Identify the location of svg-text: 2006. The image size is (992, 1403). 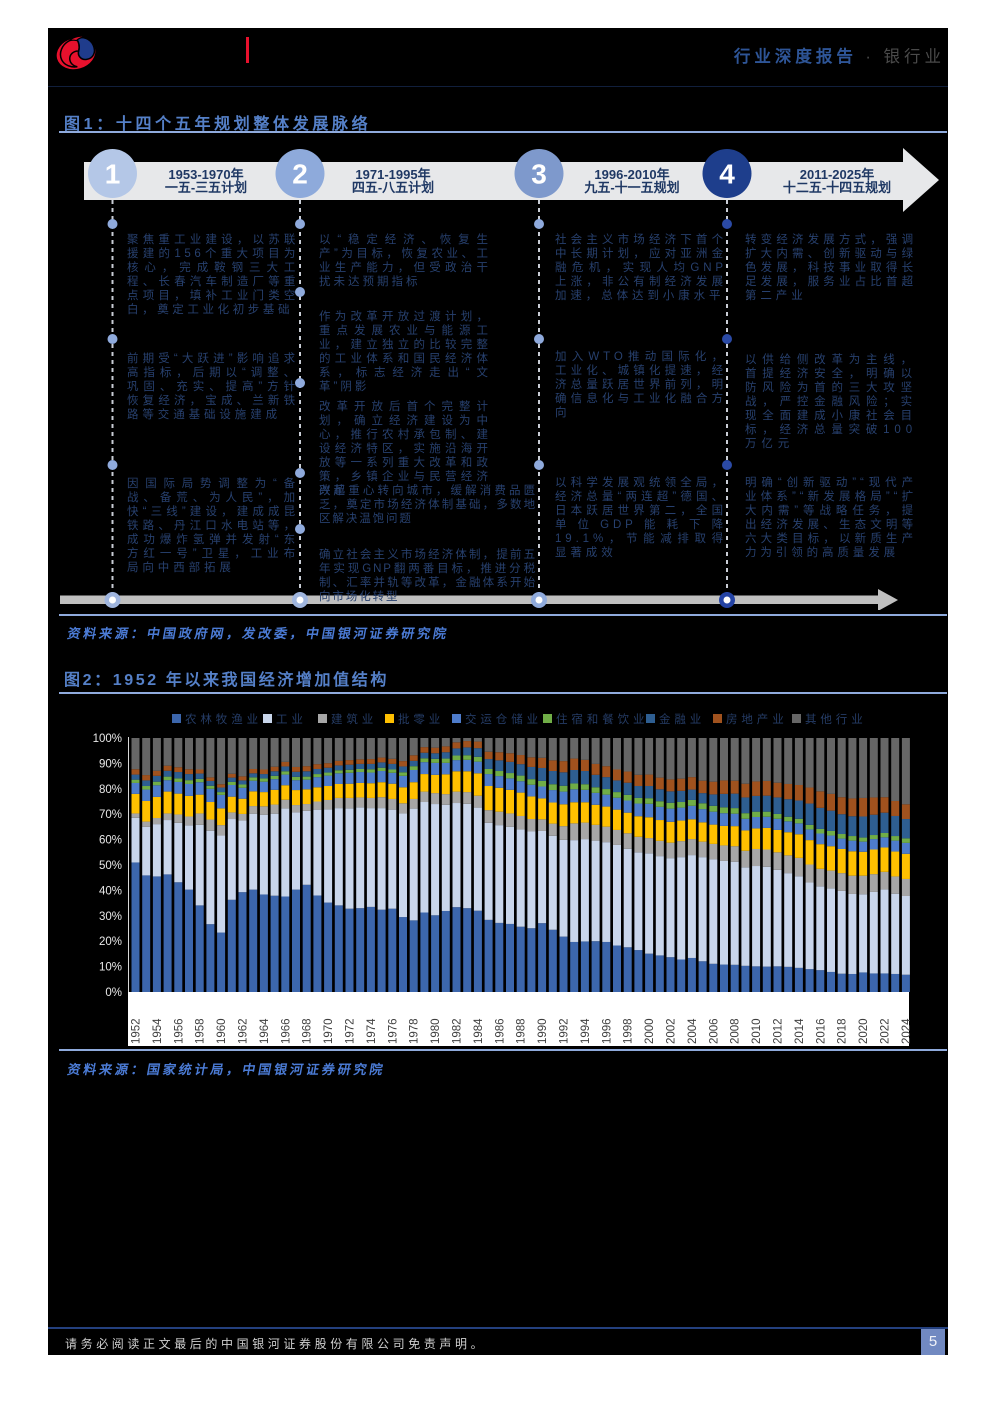
(714, 1031).